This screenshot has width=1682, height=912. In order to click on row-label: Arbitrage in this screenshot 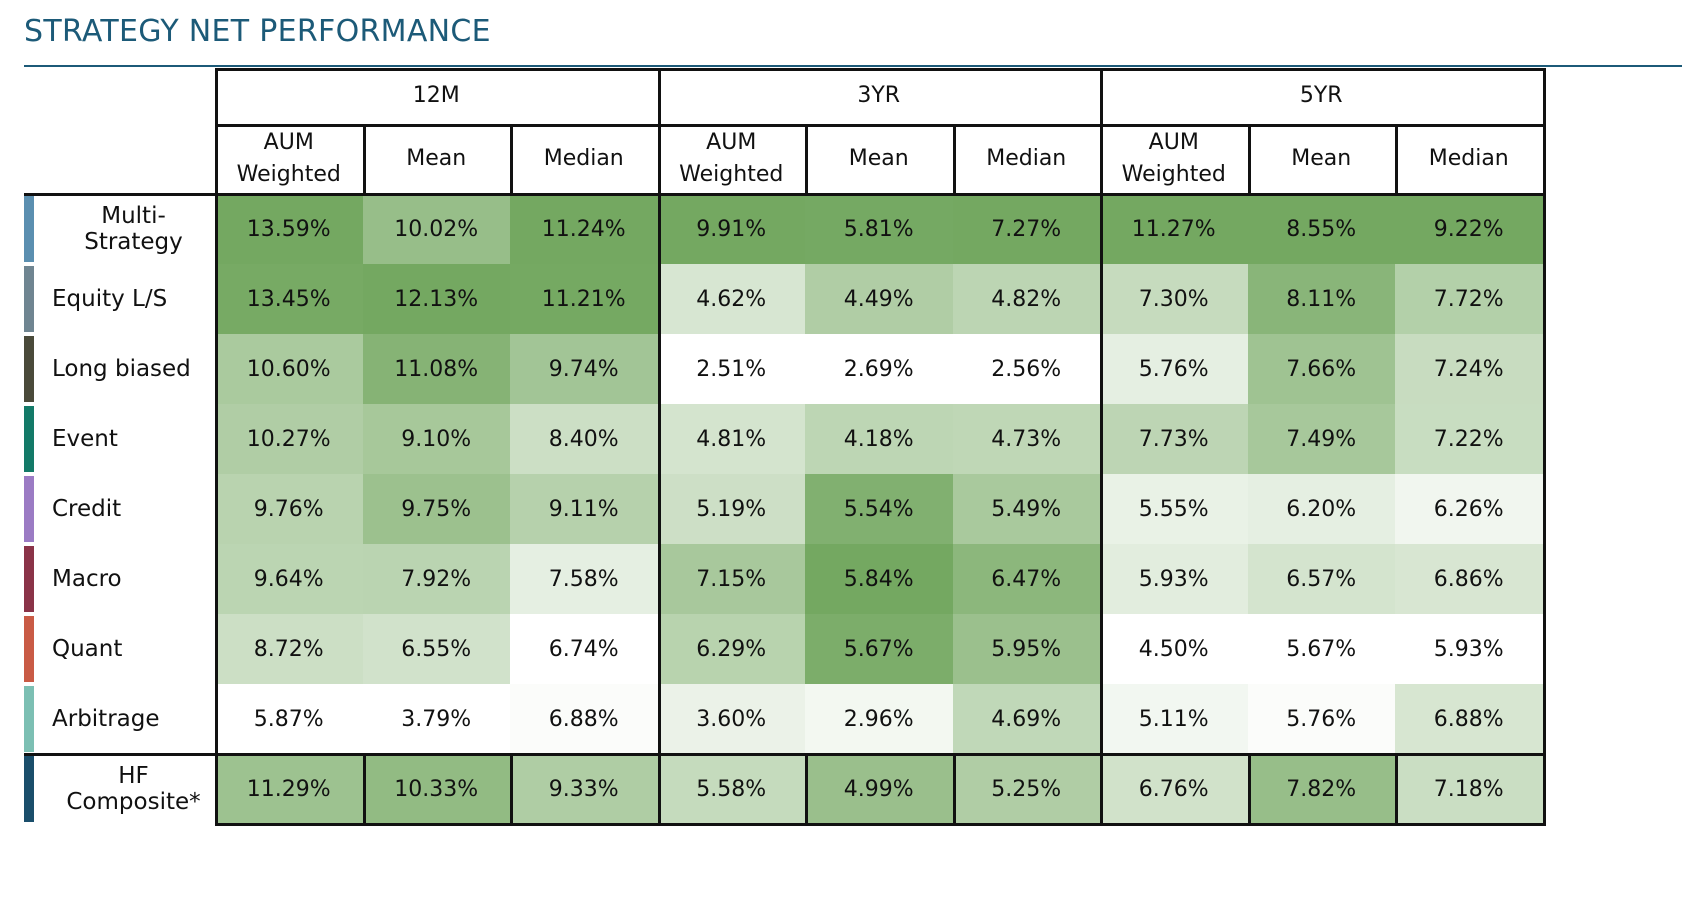, I will do `click(106, 719)`.